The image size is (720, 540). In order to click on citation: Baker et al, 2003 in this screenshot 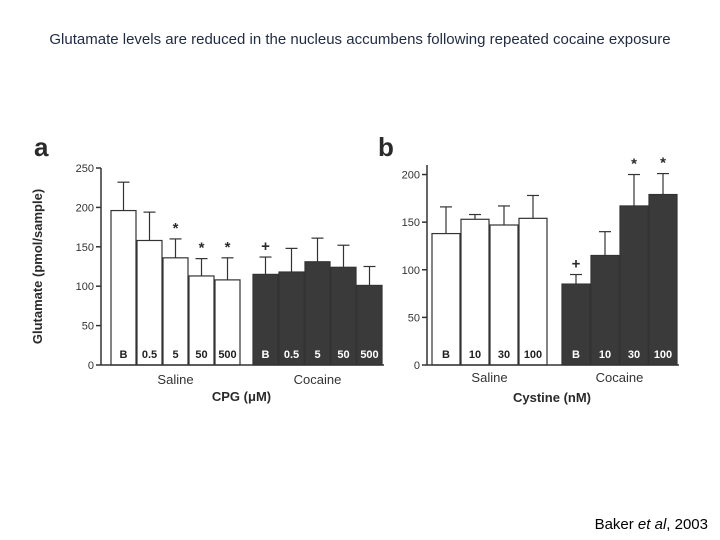, I will do `click(651, 524)`.